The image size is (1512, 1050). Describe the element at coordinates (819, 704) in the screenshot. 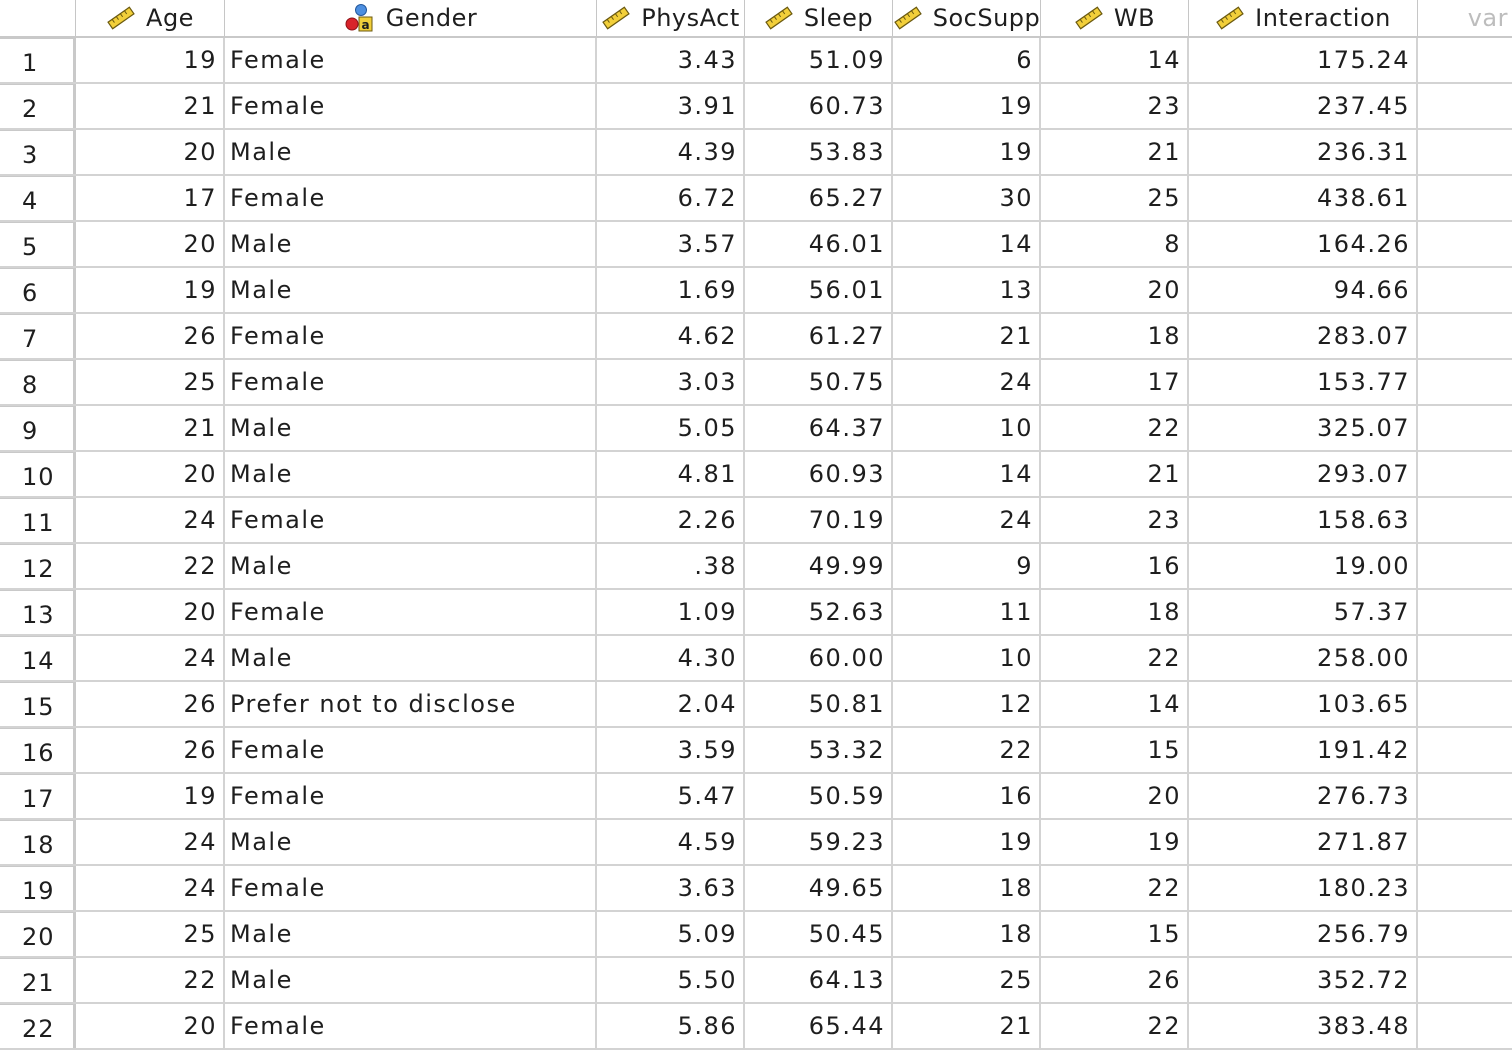

I see `cell-sleep: 50.81` at that location.